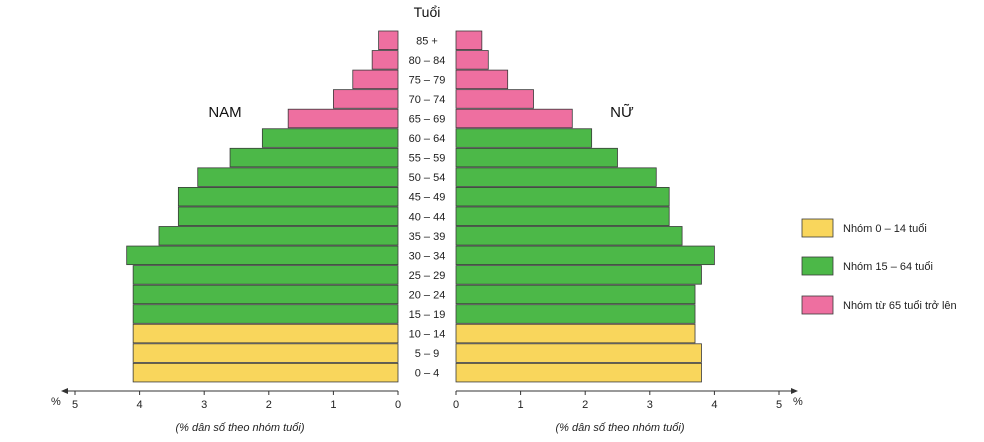 The height and width of the screenshot is (442, 984). What do you see at coordinates (794, 391) in the screenshot?
I see `female-axis-arrow-icon` at bounding box center [794, 391].